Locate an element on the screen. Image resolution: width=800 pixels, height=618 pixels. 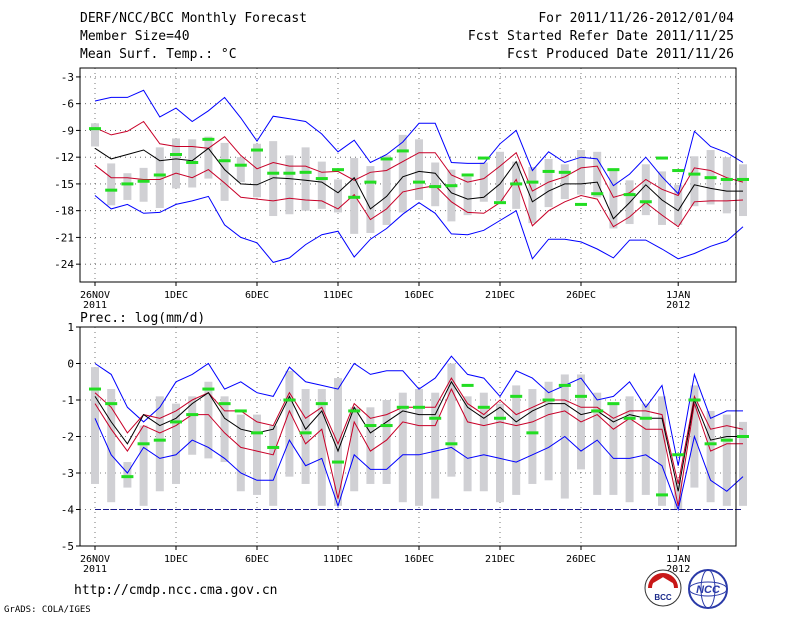
temp-x-tick-year: 2011 is located at coordinates (95, 305).